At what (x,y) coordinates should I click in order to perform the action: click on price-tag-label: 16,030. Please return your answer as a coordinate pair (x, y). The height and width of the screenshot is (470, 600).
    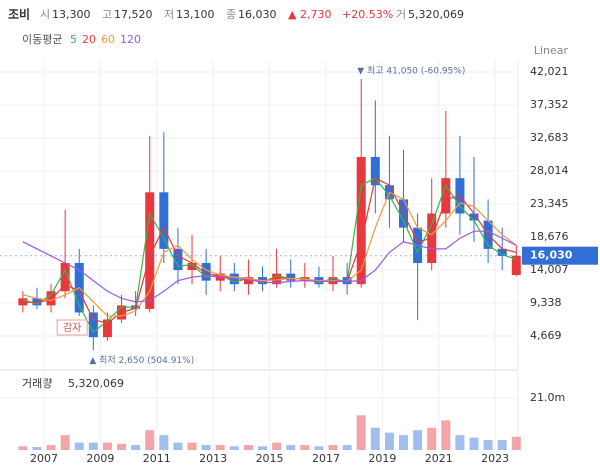
    Looking at the image, I should click on (551, 255).